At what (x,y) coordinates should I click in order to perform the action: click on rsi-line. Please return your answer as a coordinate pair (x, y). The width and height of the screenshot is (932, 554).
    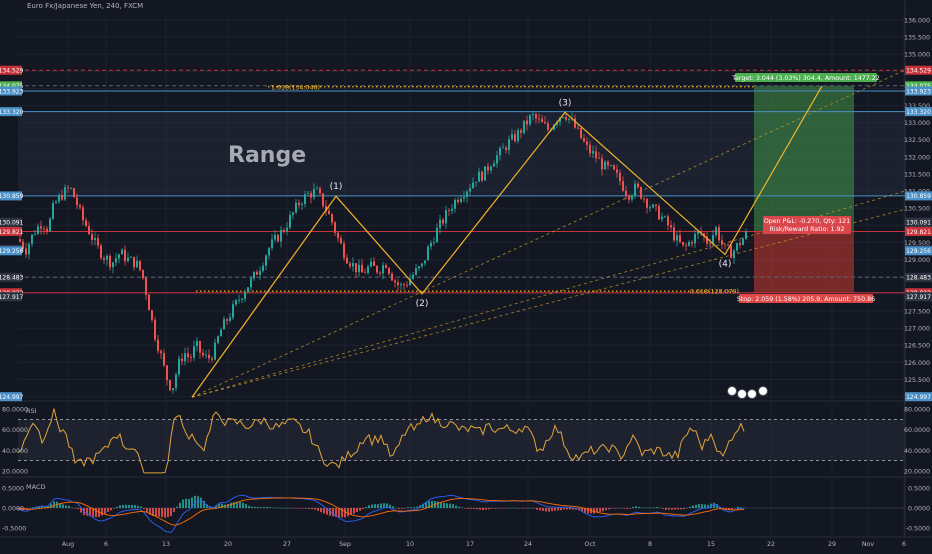
    Looking at the image, I should click on (381, 441).